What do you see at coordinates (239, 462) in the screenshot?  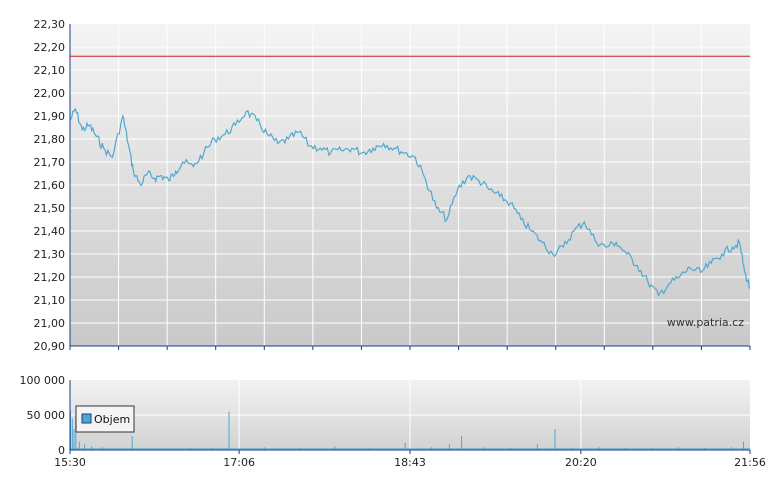 I see `x-tick-label: 17:06` at bounding box center [239, 462].